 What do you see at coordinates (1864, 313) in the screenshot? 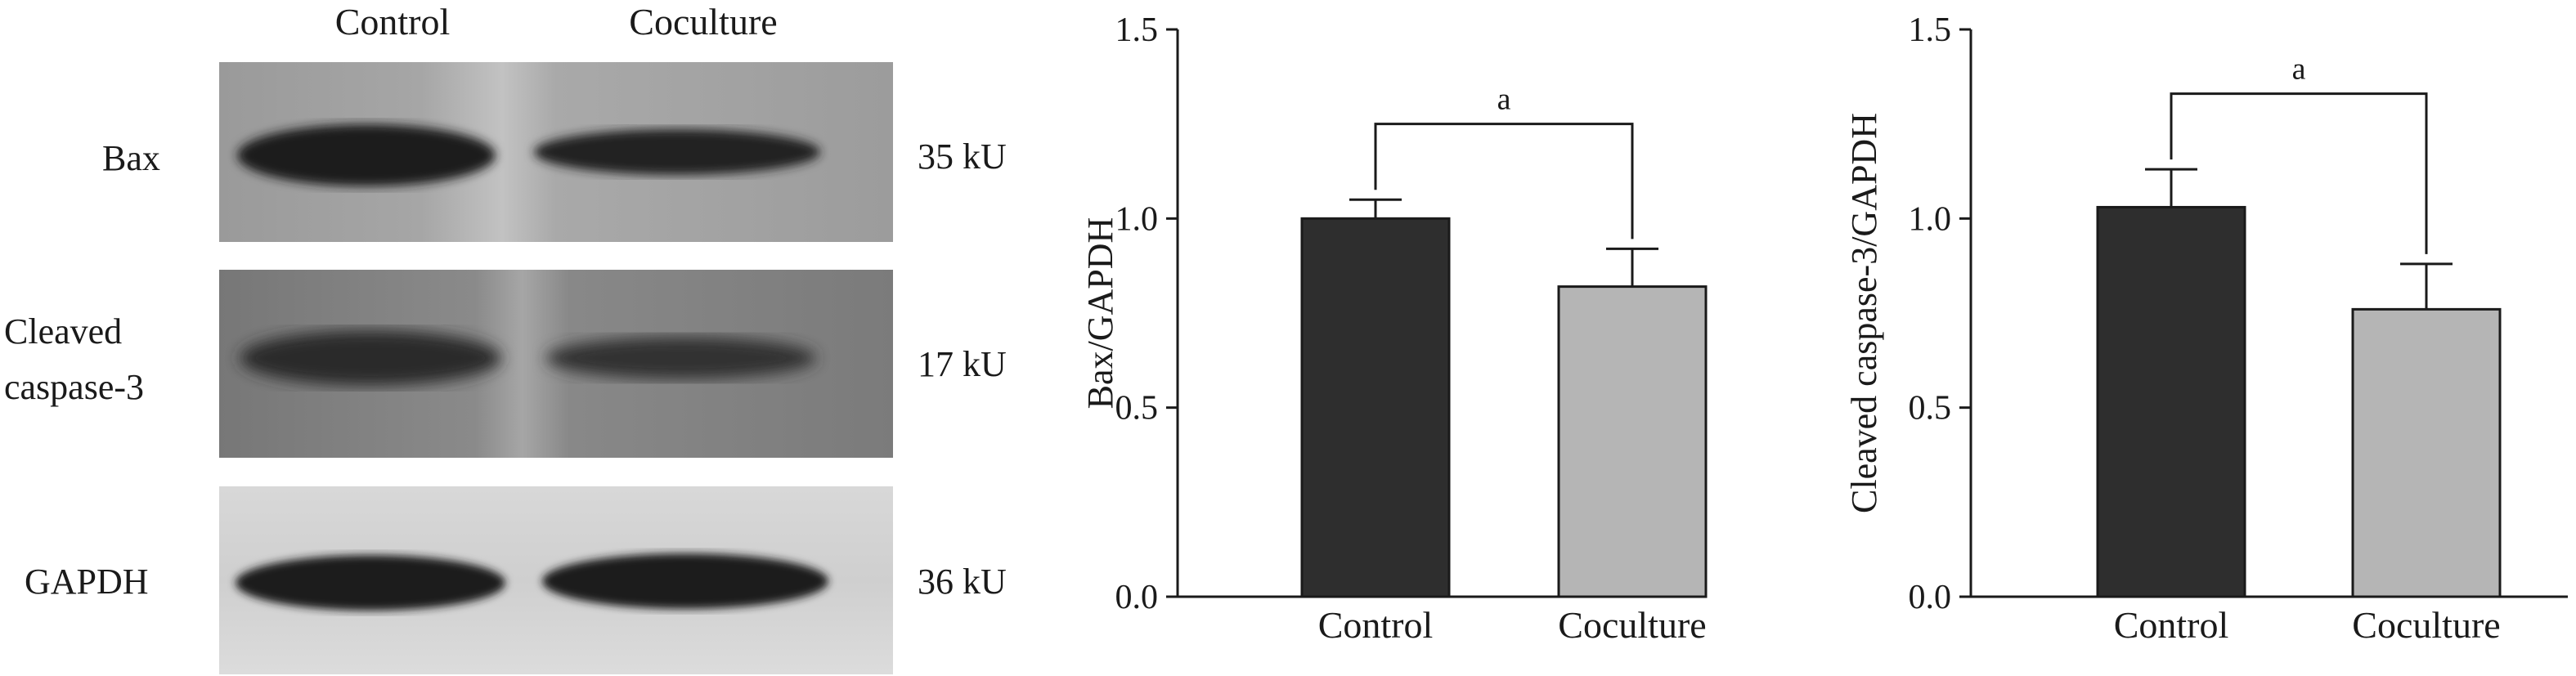
I see `y-axis-label: Cleaved caspase-3/GAPDH` at bounding box center [1864, 313].